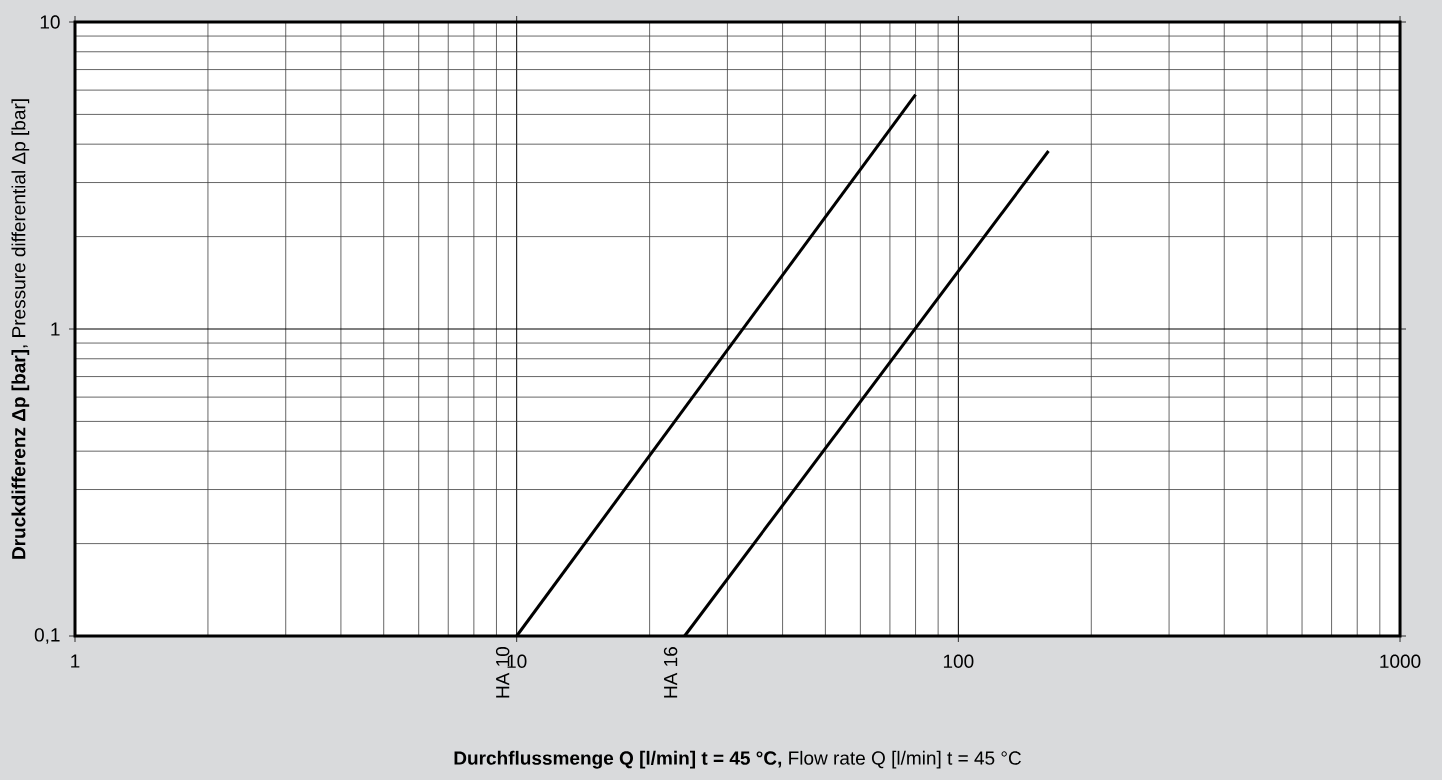 This screenshot has width=1442, height=780. What do you see at coordinates (75, 661) in the screenshot?
I see `x-tick-label: 1` at bounding box center [75, 661].